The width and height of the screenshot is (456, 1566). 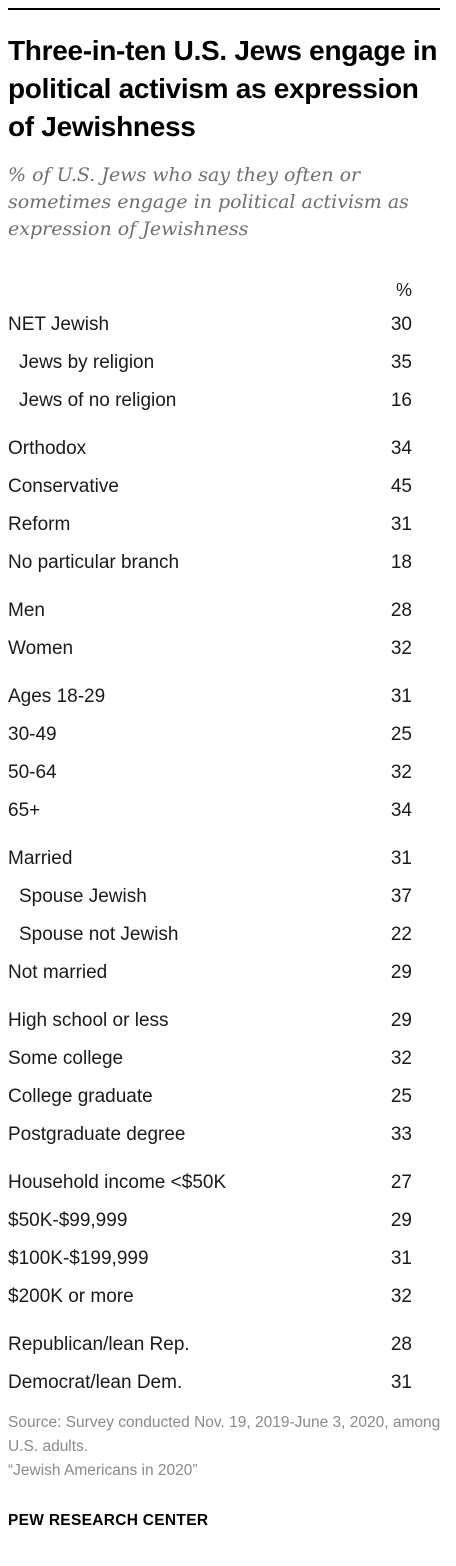 What do you see at coordinates (71, 1296) in the screenshot?
I see `row-label: $200K or more` at bounding box center [71, 1296].